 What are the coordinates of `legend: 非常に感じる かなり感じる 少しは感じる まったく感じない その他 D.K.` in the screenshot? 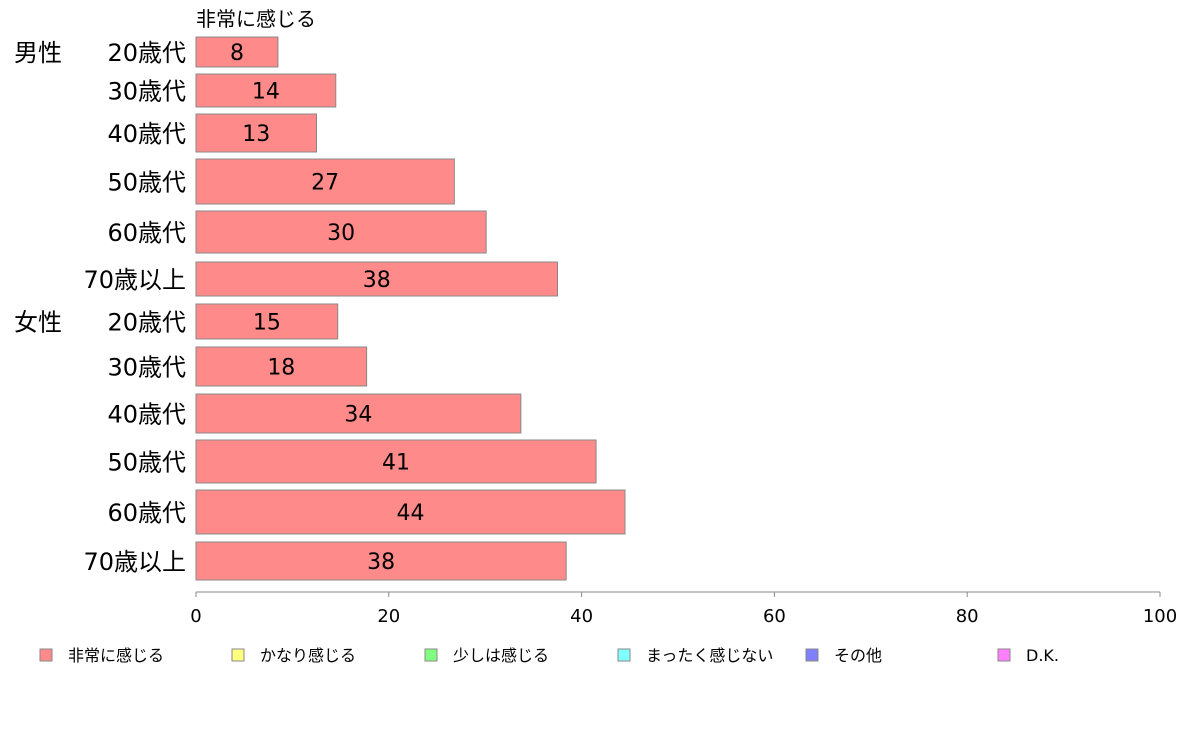 It's located at (549, 655).